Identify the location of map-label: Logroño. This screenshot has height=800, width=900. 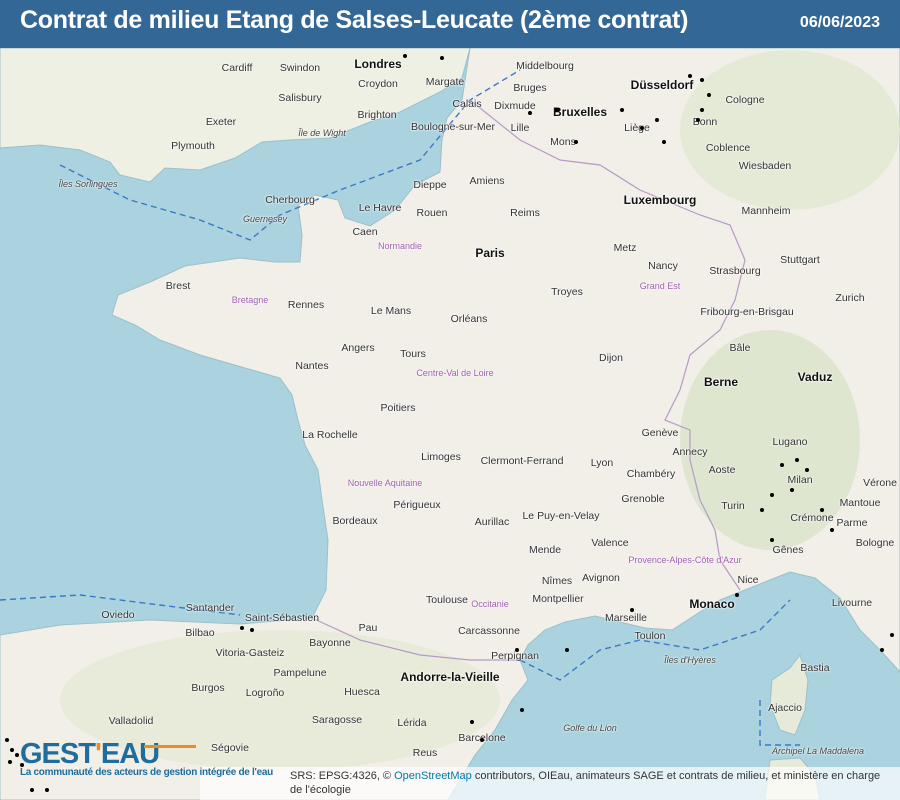
(265, 693).